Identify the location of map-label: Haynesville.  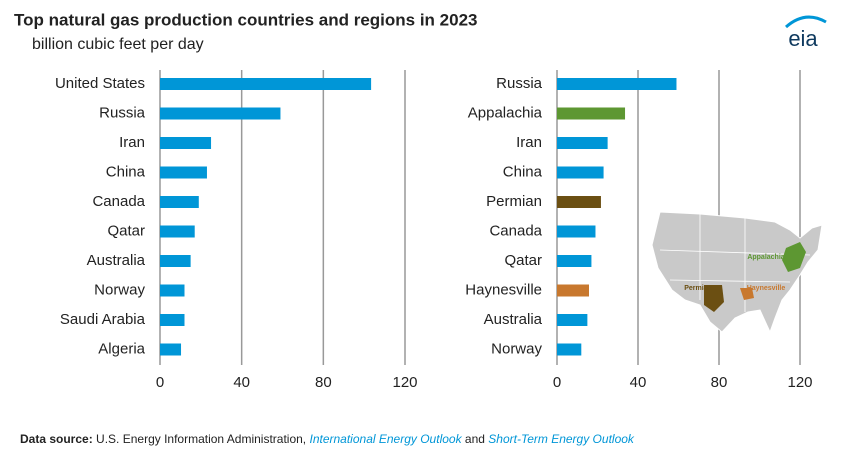
(766, 288).